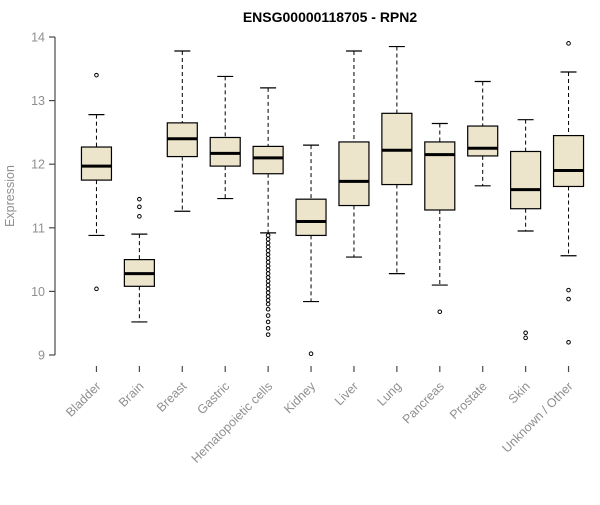 The image size is (600, 505). What do you see at coordinates (468, 400) in the screenshot?
I see `x-tick-label-prostate: Prostate` at bounding box center [468, 400].